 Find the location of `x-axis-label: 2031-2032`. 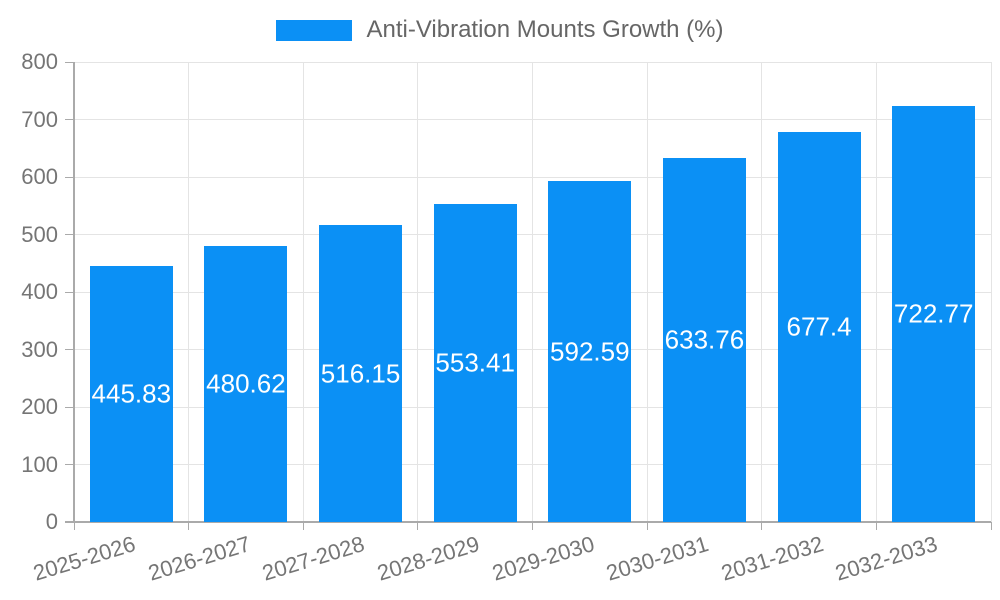

x-axis-label: 2031-2032 is located at coordinates (772, 558).